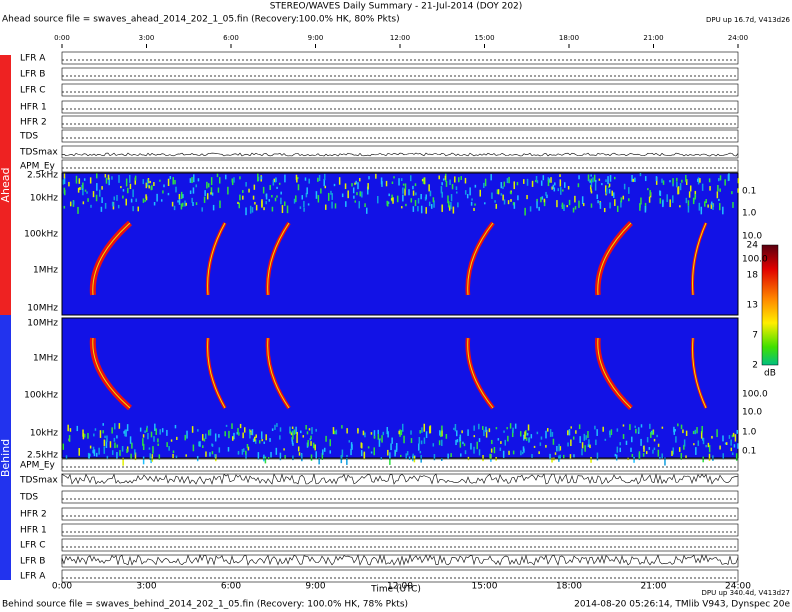 The image size is (792, 612). I want to click on row-label: LFR B, so click(32, 562).